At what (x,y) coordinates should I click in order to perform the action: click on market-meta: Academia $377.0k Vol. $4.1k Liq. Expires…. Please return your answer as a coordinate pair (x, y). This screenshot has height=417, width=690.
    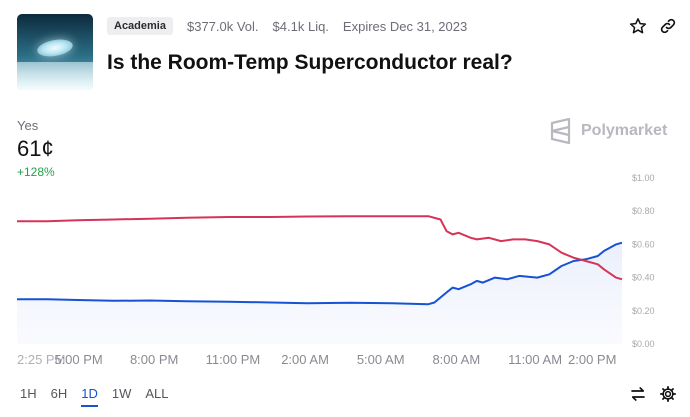
    Looking at the image, I should click on (287, 26).